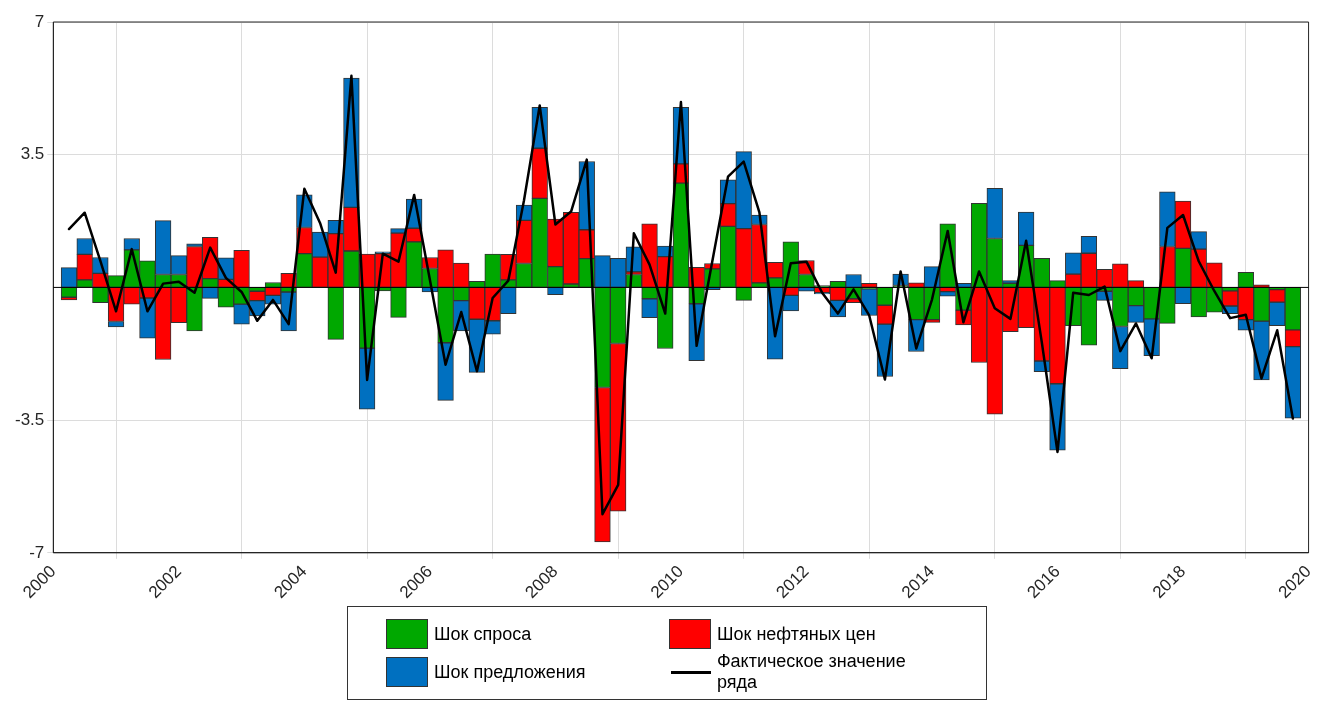 The width and height of the screenshot is (1331, 704). Describe the element at coordinates (39, 21) in the screenshot. I see `y-tick-label: 7` at that location.